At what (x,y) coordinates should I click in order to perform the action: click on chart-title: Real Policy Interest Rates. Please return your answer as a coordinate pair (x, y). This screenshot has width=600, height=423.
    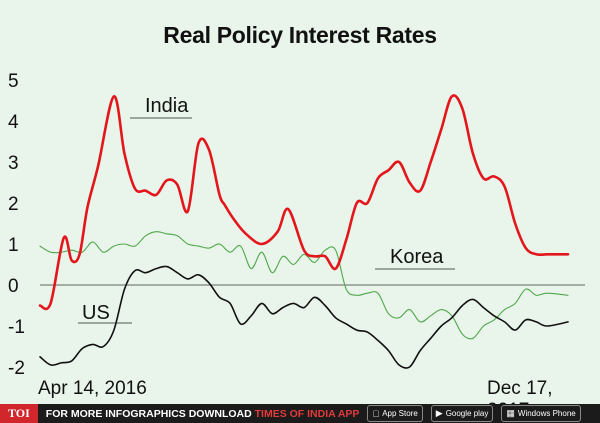
    Looking at the image, I should click on (300, 35).